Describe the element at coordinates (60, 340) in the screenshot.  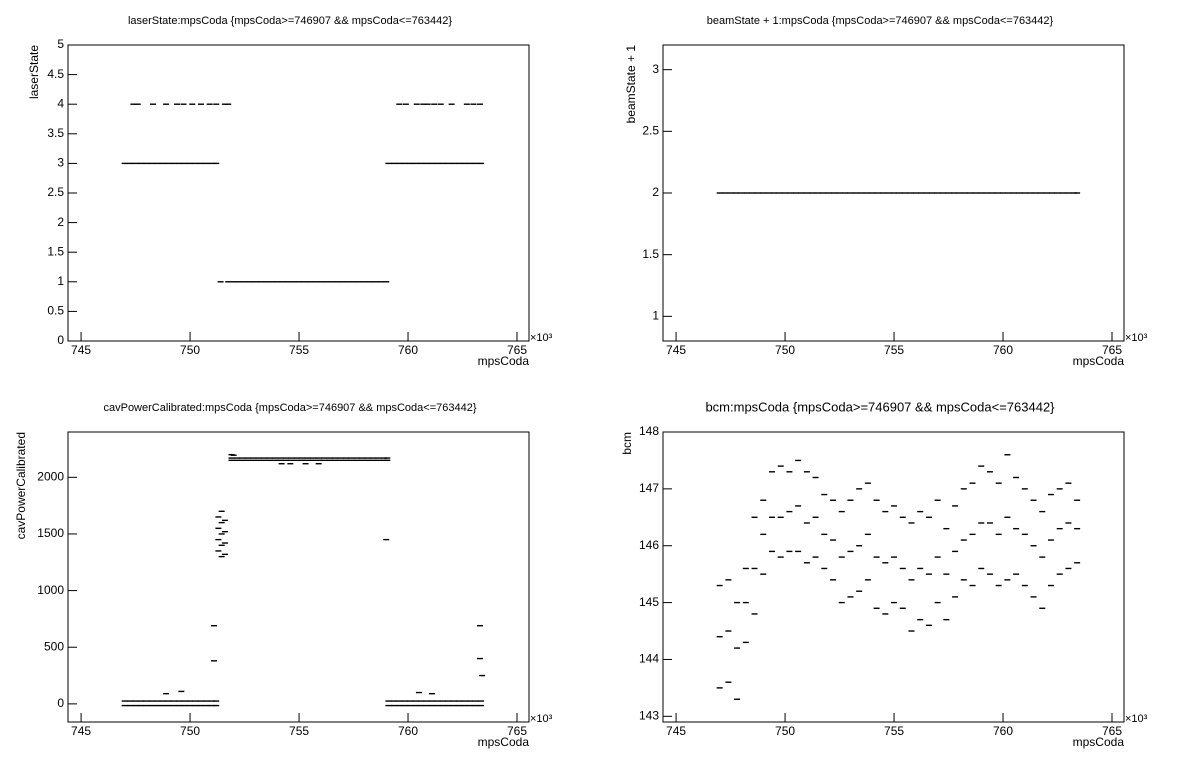
I see `y-tick-label: 0` at that location.